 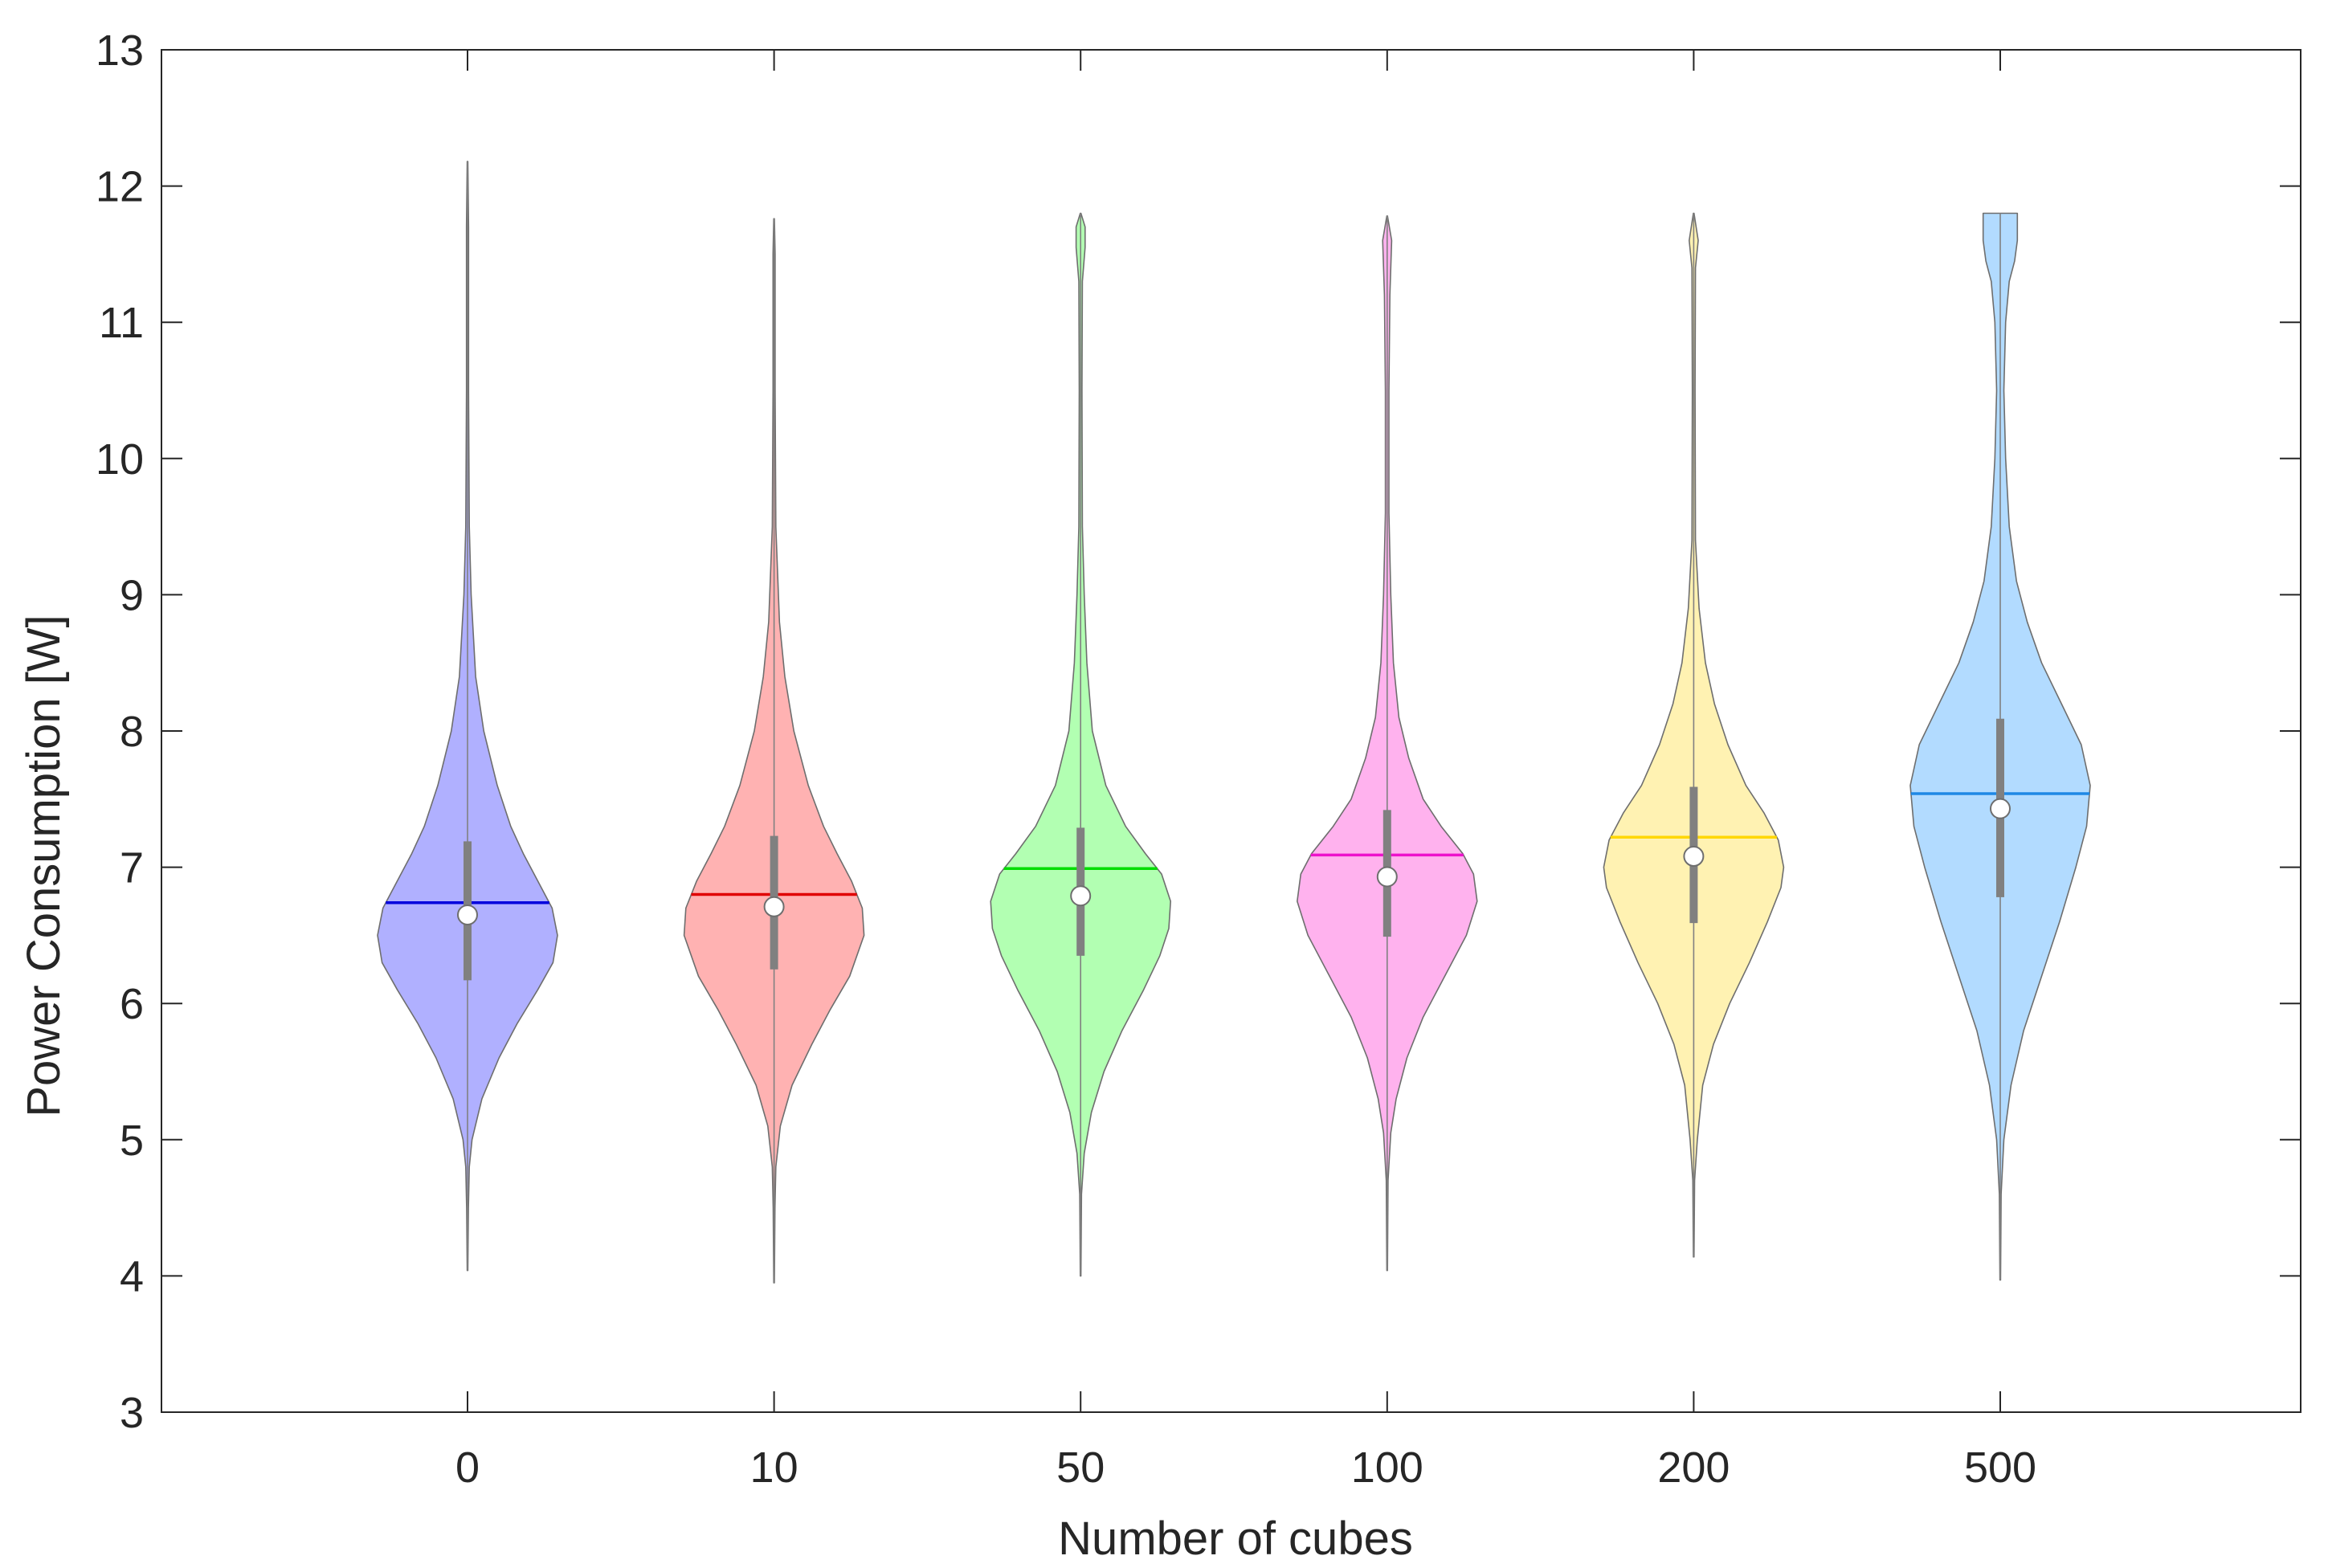 What do you see at coordinates (1245, 1468) in the screenshot?
I see `x-tick-labels: 0 10 50 100 200 500` at bounding box center [1245, 1468].